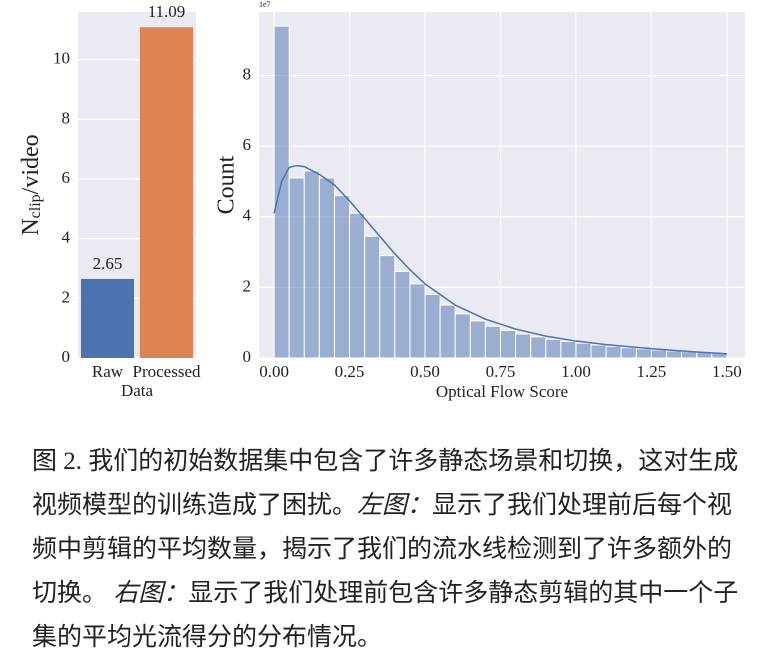 The width and height of the screenshot is (768, 660). Describe the element at coordinates (31, 226) in the screenshot. I see `y-axis-label-part: N` at that location.